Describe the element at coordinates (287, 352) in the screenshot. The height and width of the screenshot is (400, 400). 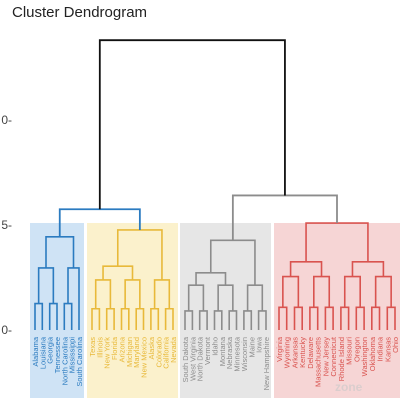
I see `leaf-label: Wyoming` at that location.